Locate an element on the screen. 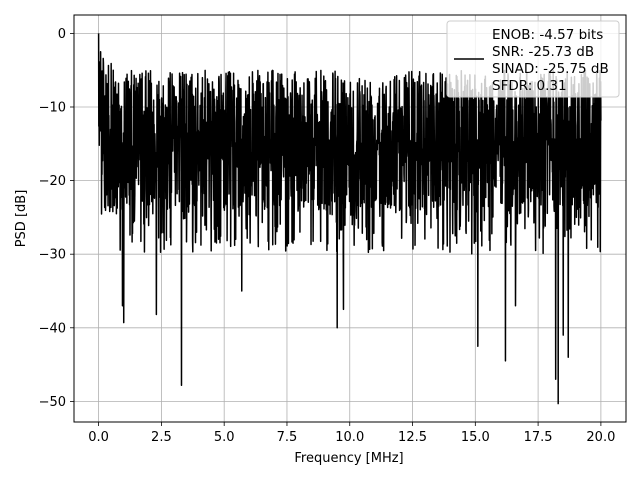 This screenshot has height=480, width=640. x-tick-label: 7.5 is located at coordinates (287, 437).